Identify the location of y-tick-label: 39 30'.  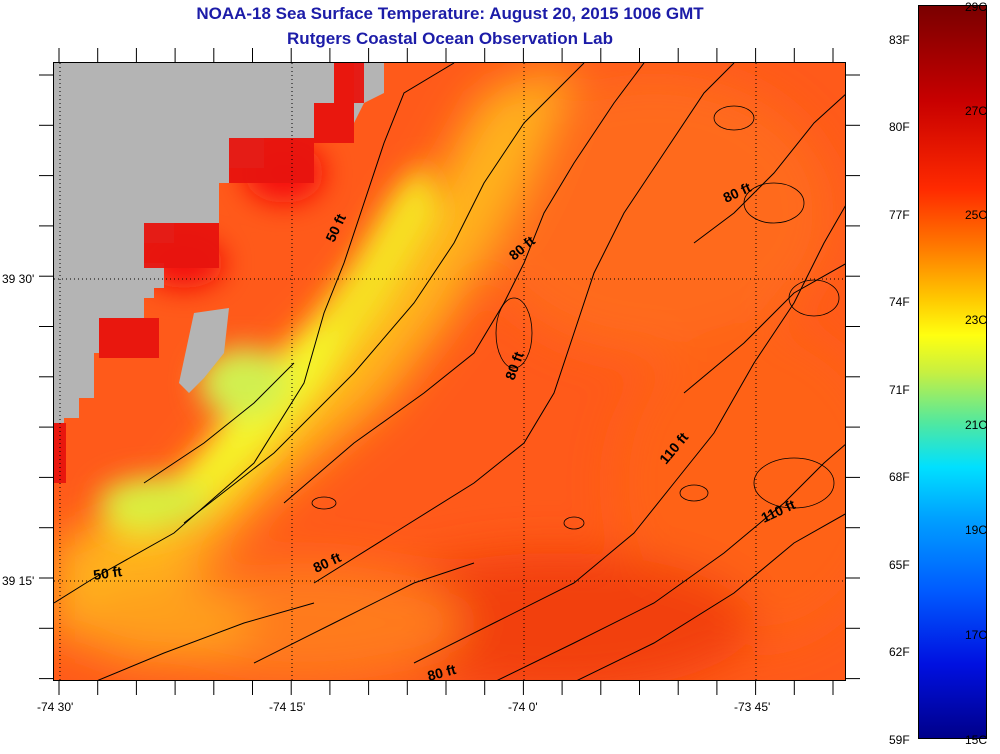
(18, 279).